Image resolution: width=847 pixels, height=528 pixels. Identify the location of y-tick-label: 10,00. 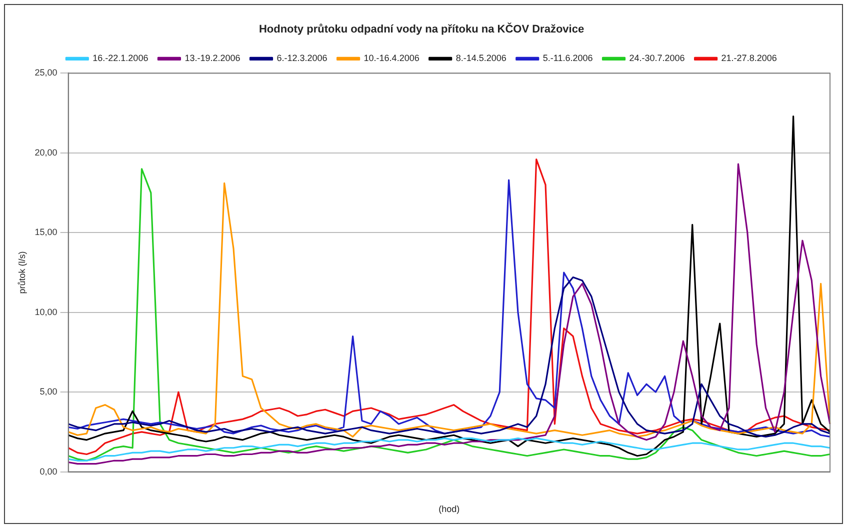
(46, 311).